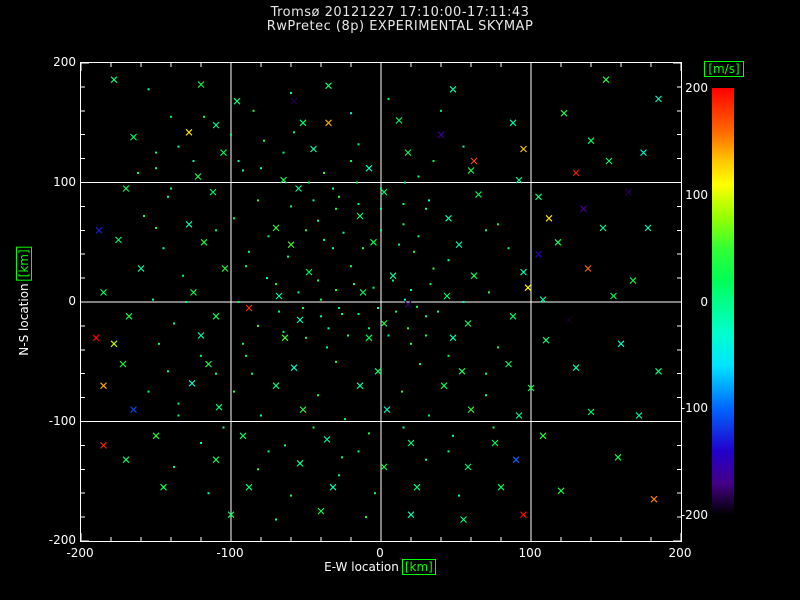  Describe the element at coordinates (62, 540) in the screenshot. I see `y-tick-label: -200` at that location.